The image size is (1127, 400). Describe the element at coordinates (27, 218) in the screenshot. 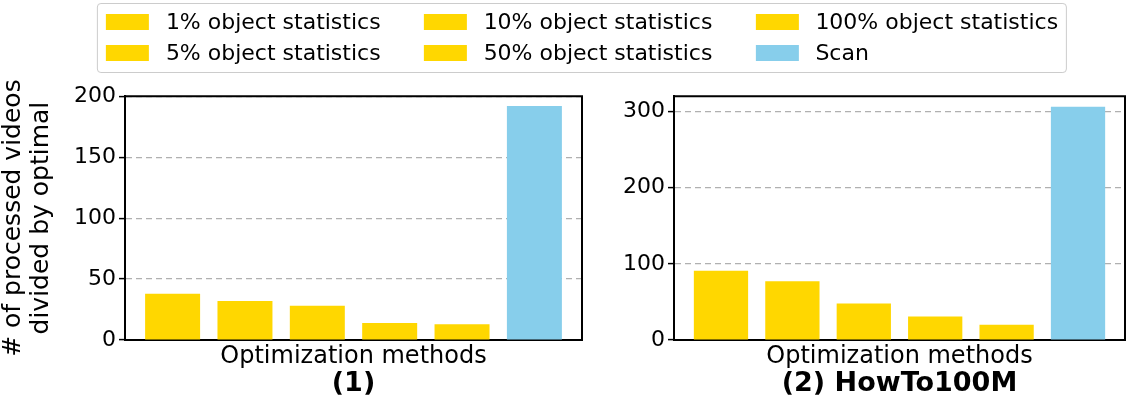

I see `y-axis-title: # of processed videos divided by optimal` at that location.